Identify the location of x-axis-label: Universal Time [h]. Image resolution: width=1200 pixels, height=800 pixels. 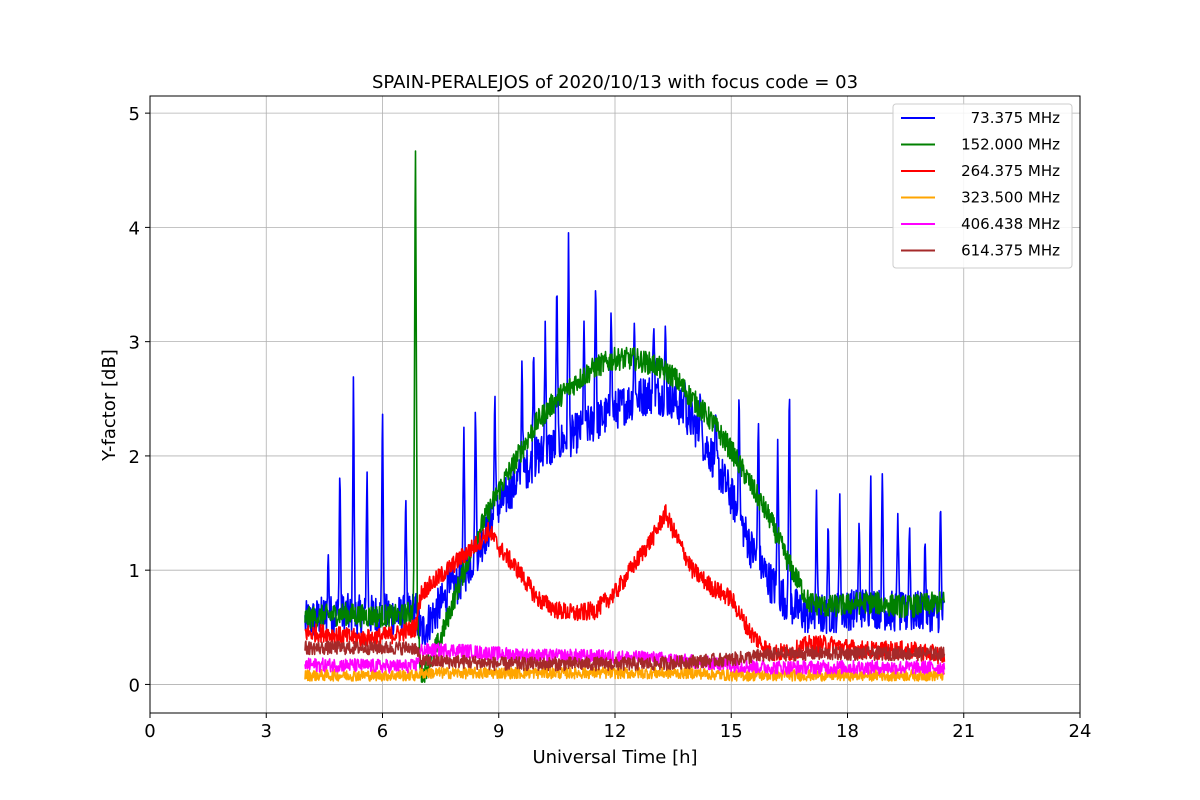
(614, 757).